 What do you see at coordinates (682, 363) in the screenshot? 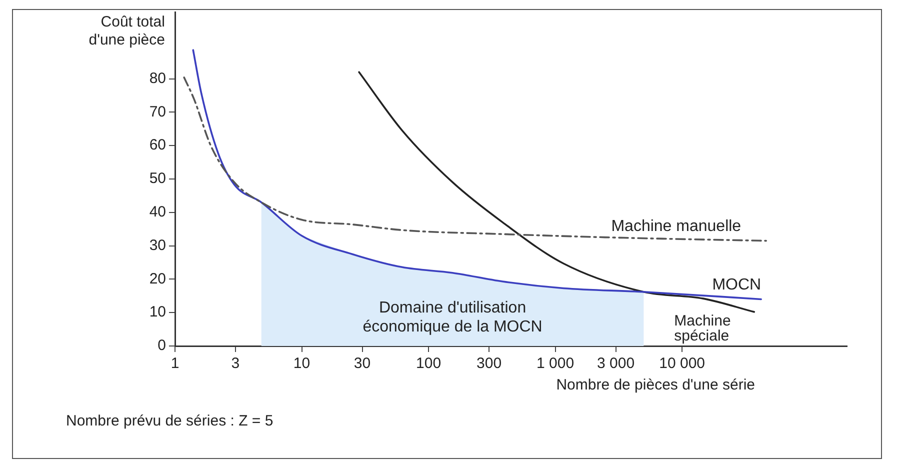
I see `x-tick-label: 10 000` at bounding box center [682, 363].